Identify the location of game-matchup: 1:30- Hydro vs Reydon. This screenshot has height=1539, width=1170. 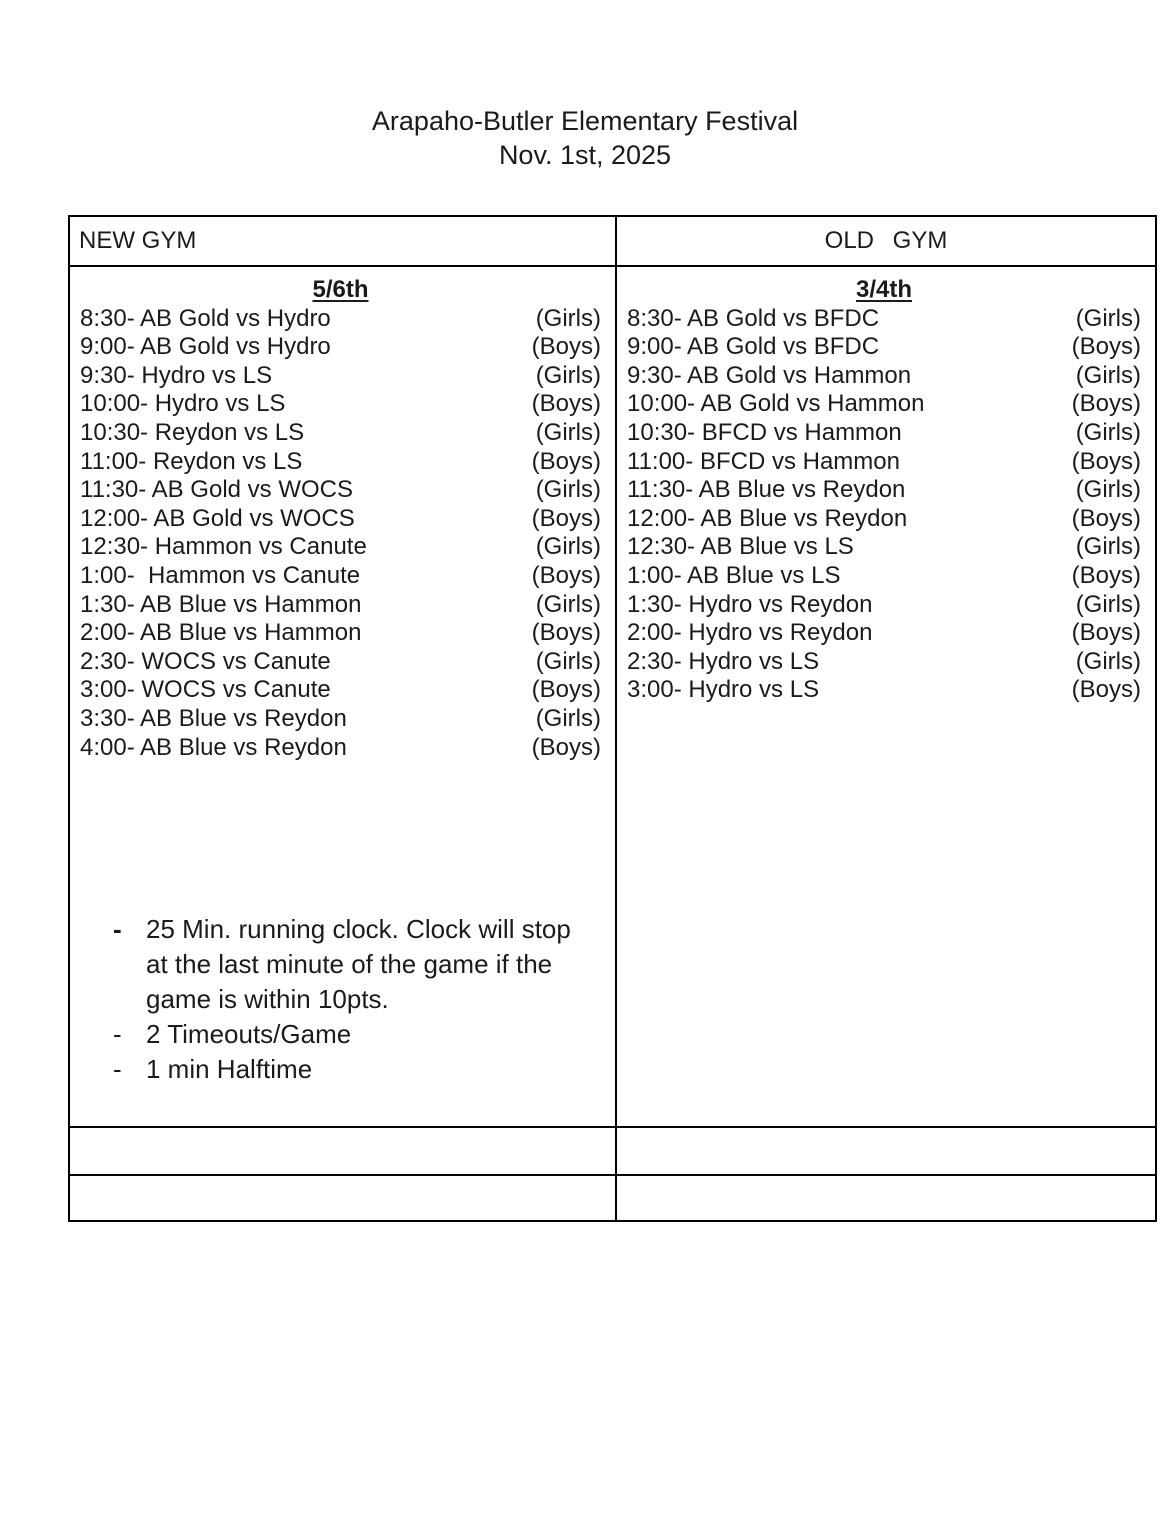
(750, 604).